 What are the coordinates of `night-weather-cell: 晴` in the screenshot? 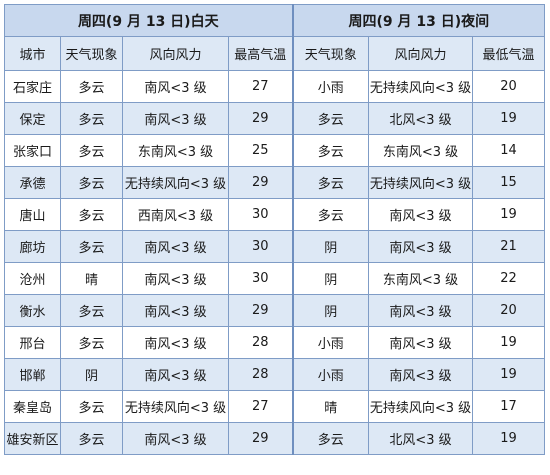 It's located at (330, 406).